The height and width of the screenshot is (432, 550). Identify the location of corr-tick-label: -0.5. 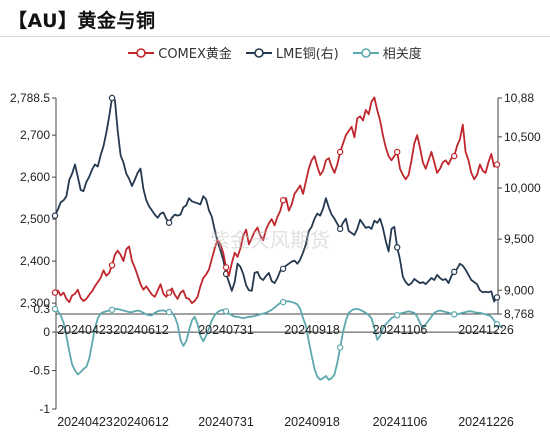
(39, 371).